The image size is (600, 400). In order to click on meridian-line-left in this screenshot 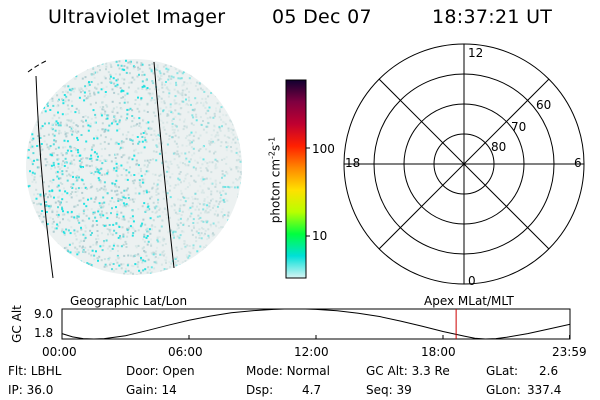, I will do `click(44, 177)`.